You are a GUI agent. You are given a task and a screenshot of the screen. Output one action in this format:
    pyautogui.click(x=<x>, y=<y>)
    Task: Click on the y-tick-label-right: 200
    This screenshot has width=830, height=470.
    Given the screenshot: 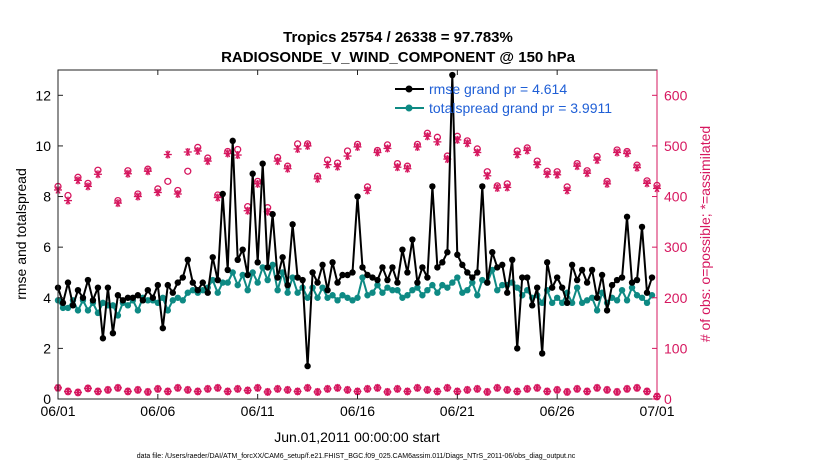 What is the action you would take?
    pyautogui.click(x=676, y=298)
    